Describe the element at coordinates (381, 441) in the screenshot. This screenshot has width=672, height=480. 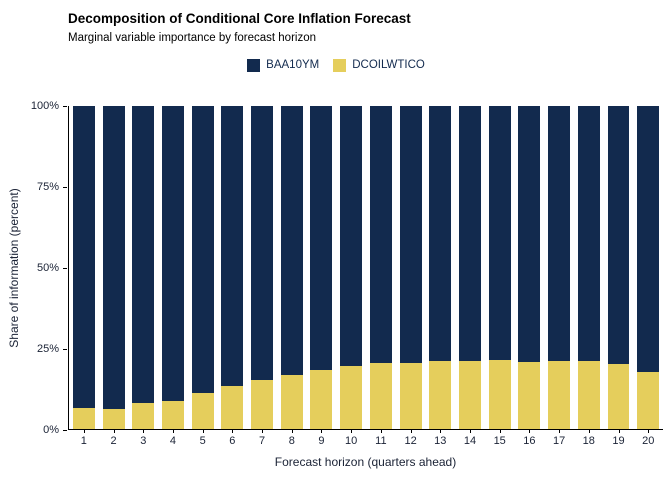
I see `x-tick-label: 11` at that location.